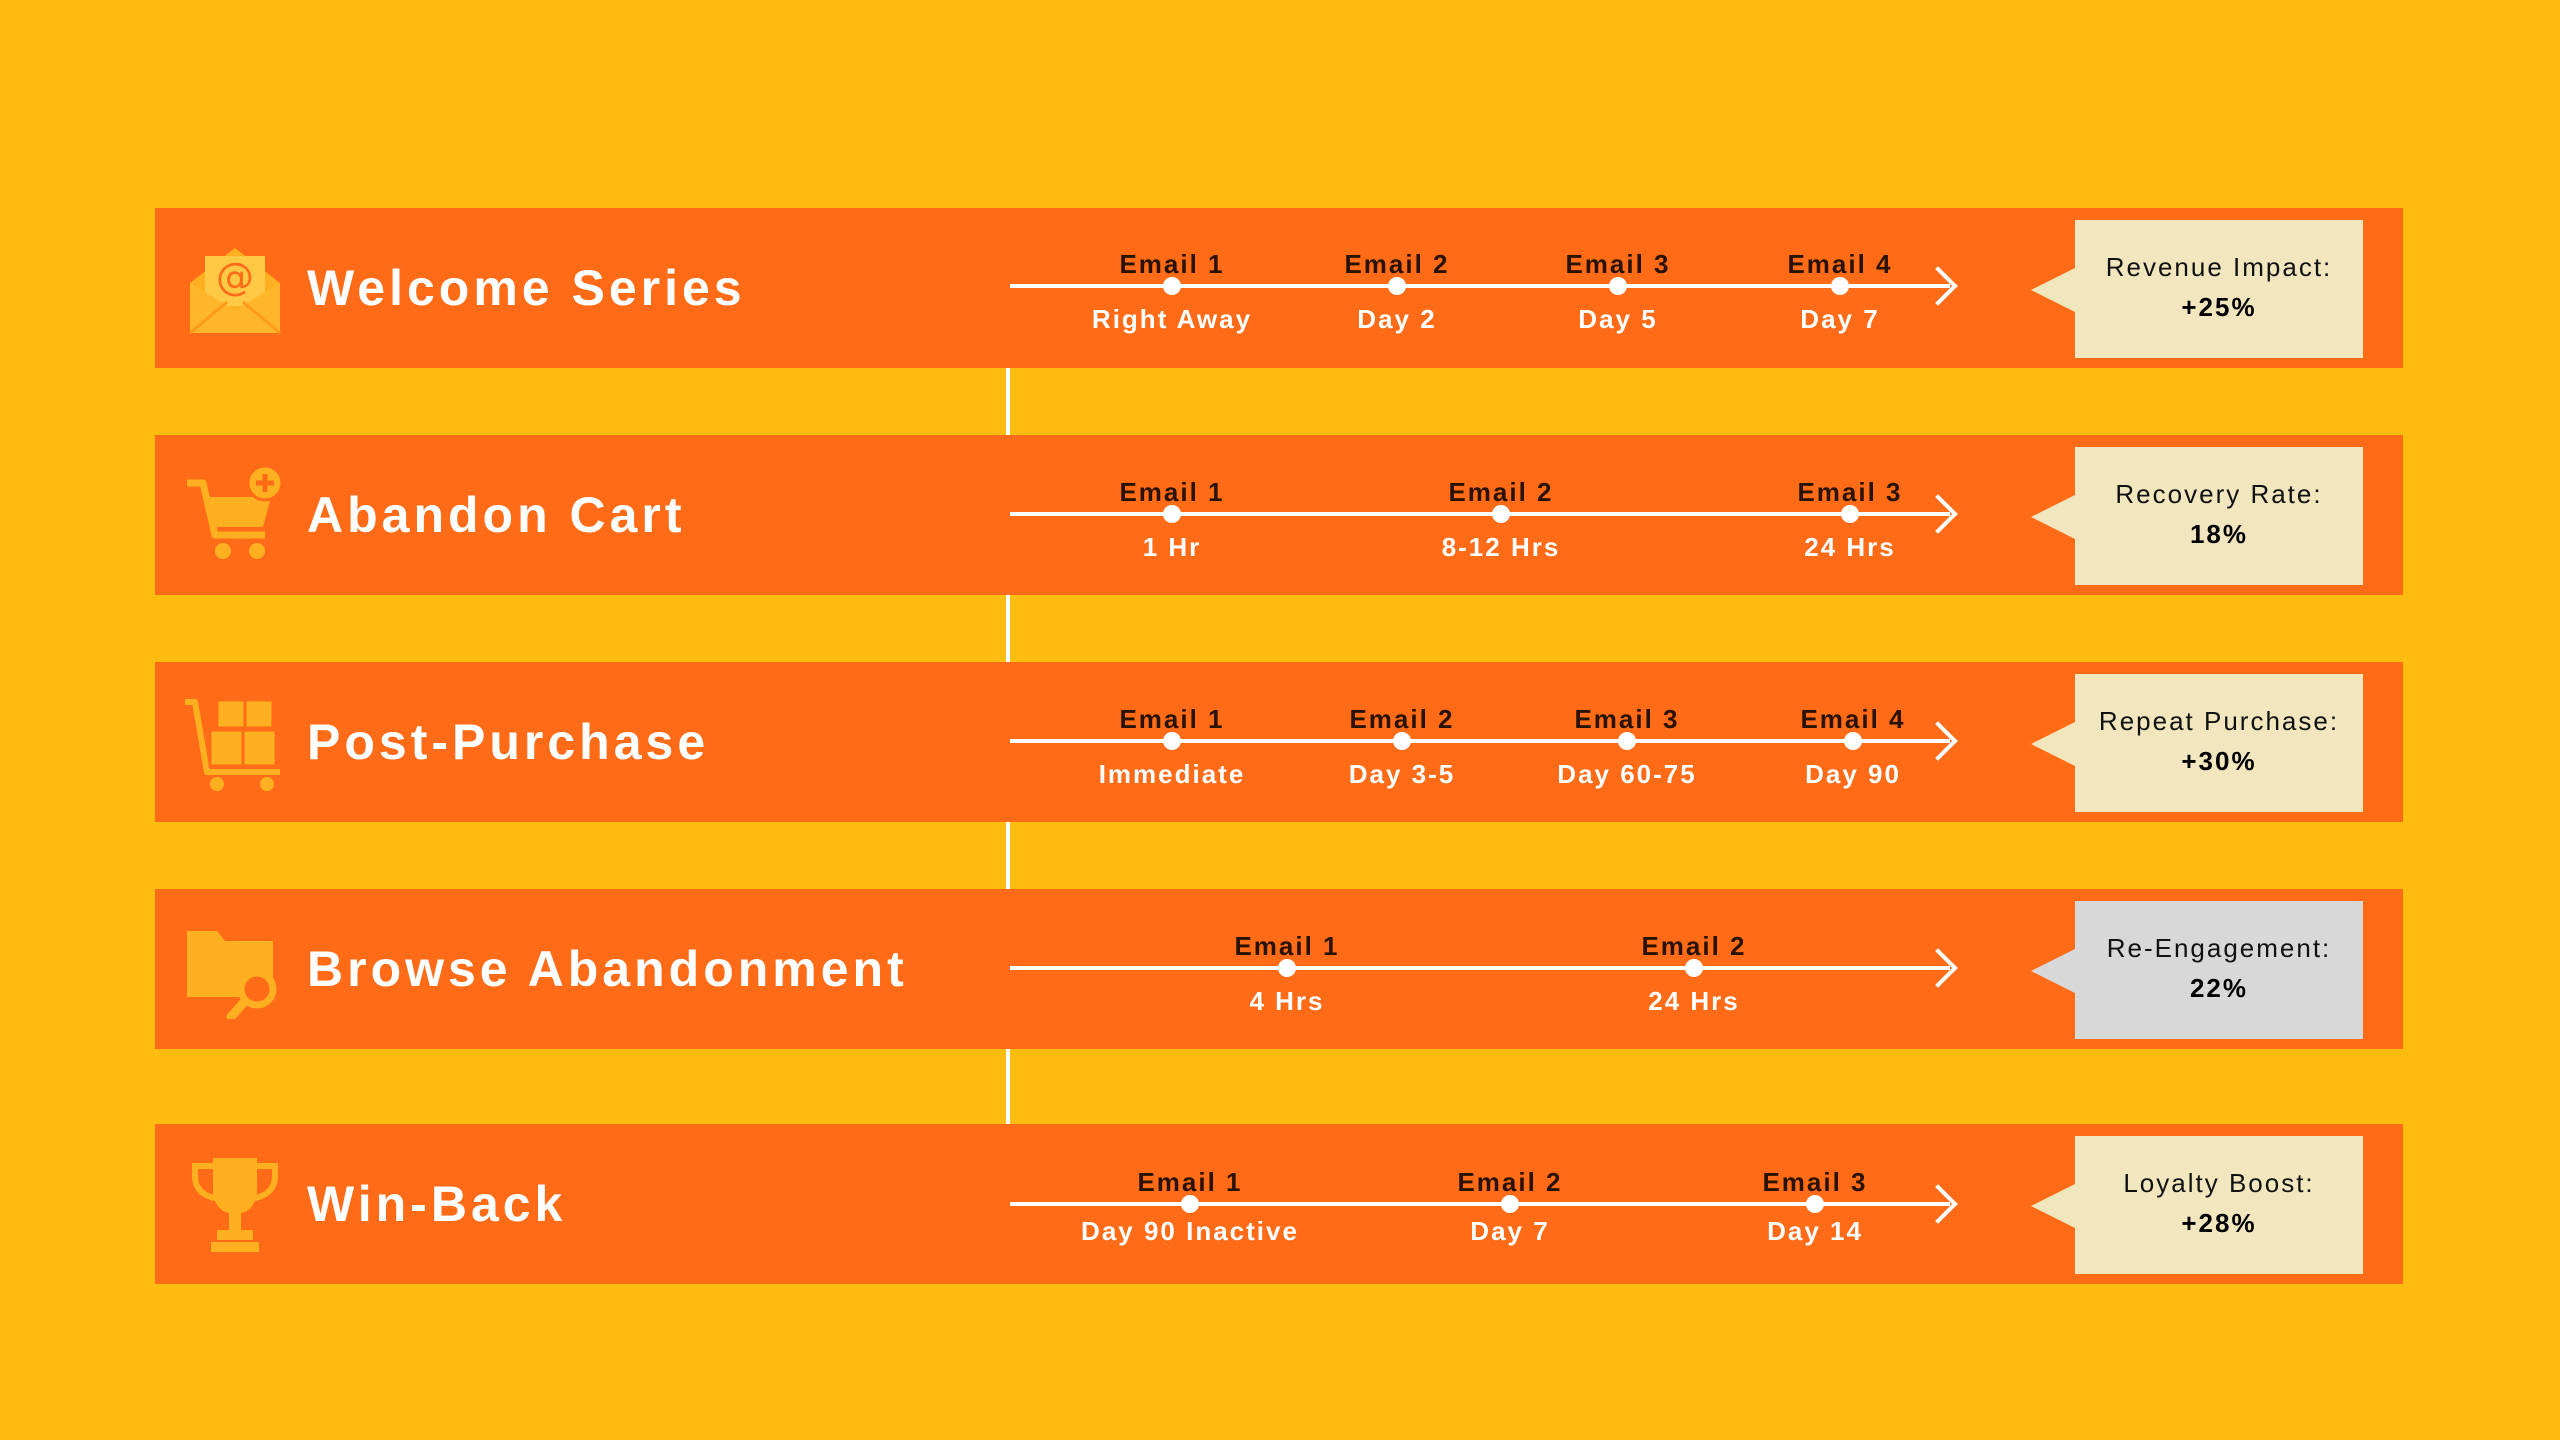 The height and width of the screenshot is (1440, 2560). Describe the element at coordinates (2219, 987) in the screenshot. I see `metric-value: 22%` at that location.